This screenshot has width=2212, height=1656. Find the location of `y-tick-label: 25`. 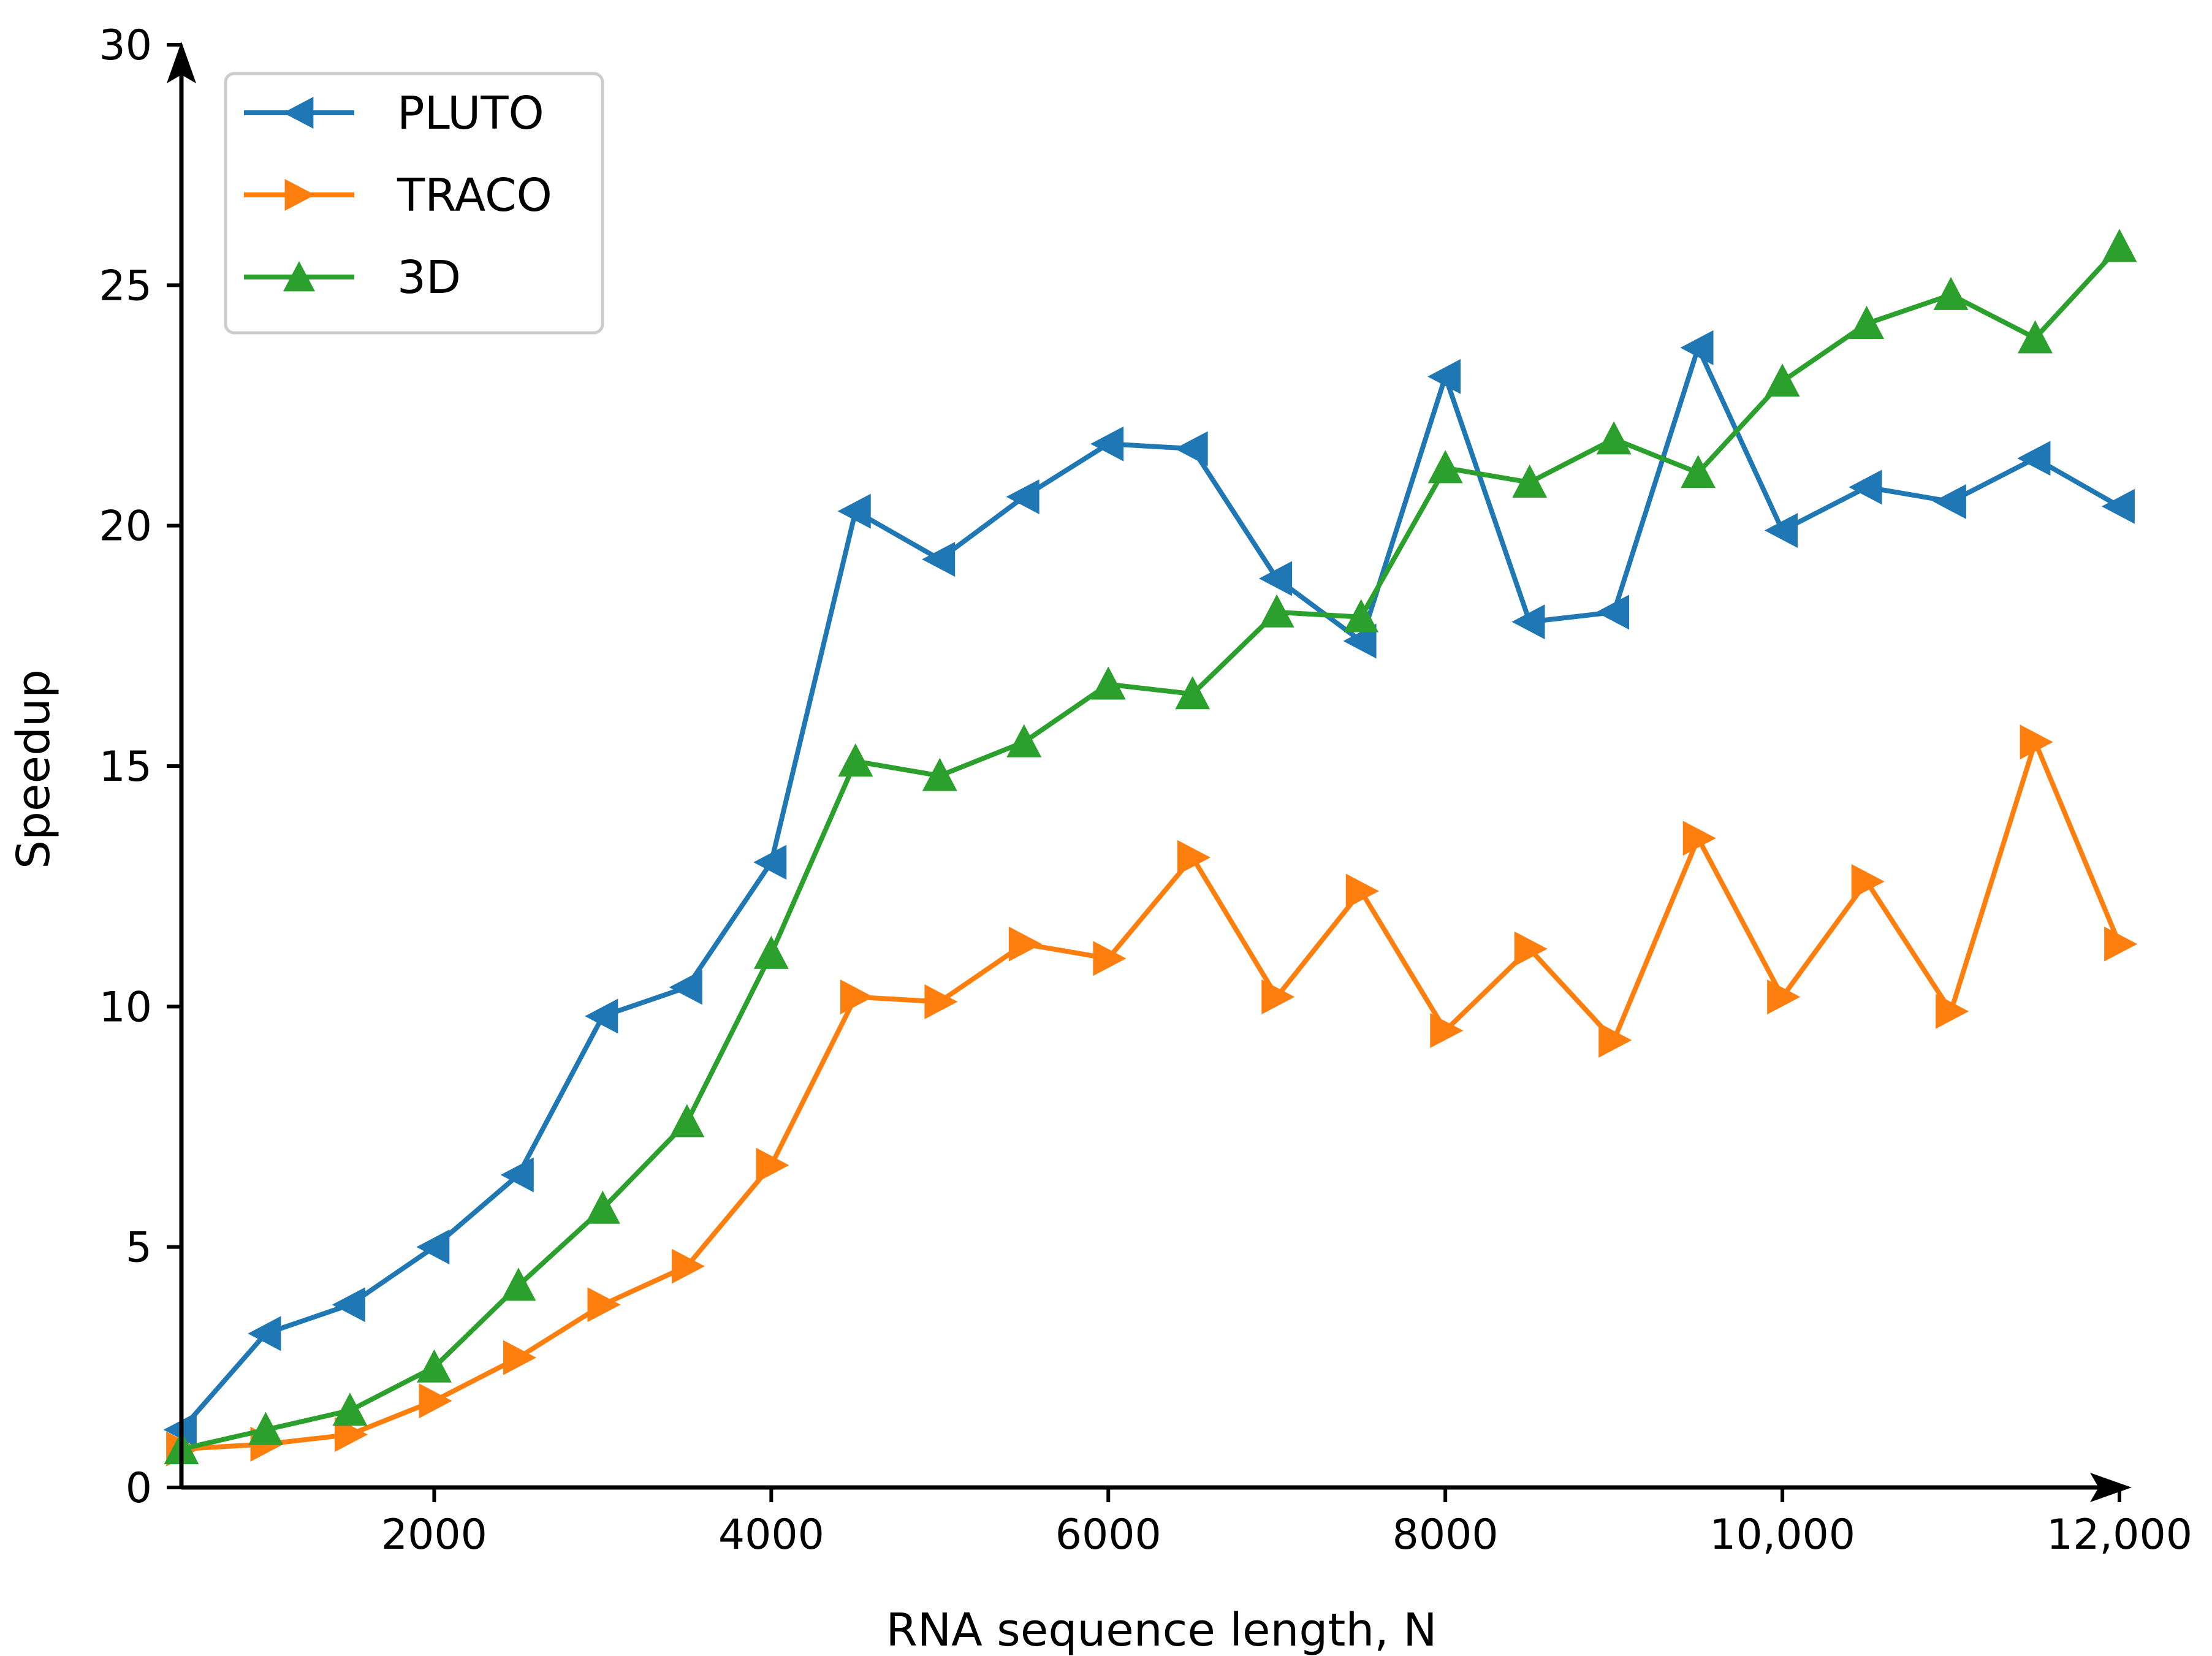

y-tick-label: 25 is located at coordinates (126, 286).